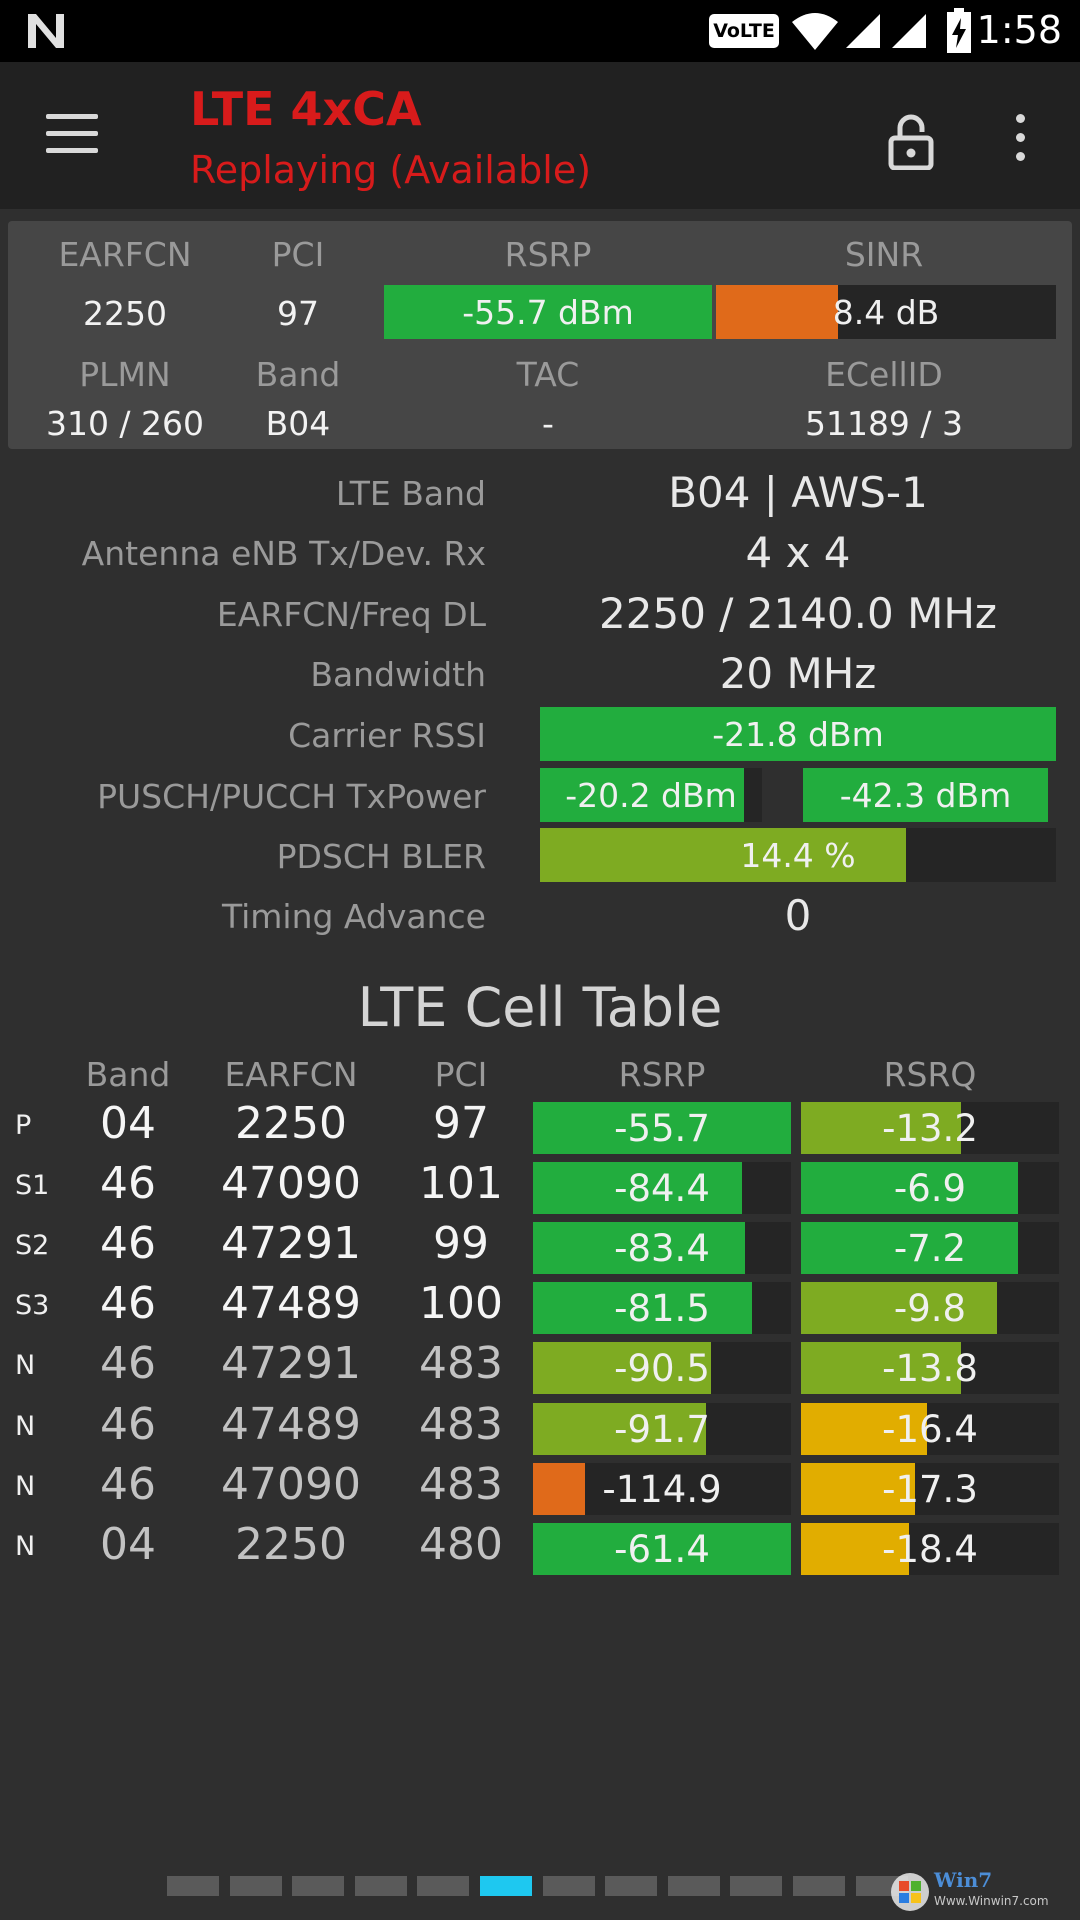 This screenshot has height=1920, width=1080. I want to click on cell-rsrq-value: -16.4, so click(930, 1429).